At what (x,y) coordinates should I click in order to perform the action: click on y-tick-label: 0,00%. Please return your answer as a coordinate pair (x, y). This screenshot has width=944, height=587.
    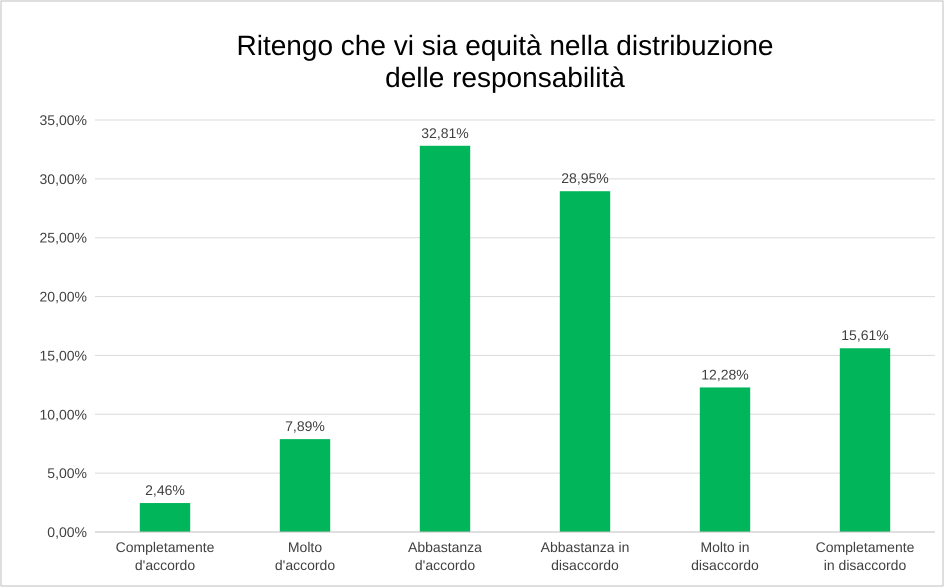
    Looking at the image, I should click on (67, 532).